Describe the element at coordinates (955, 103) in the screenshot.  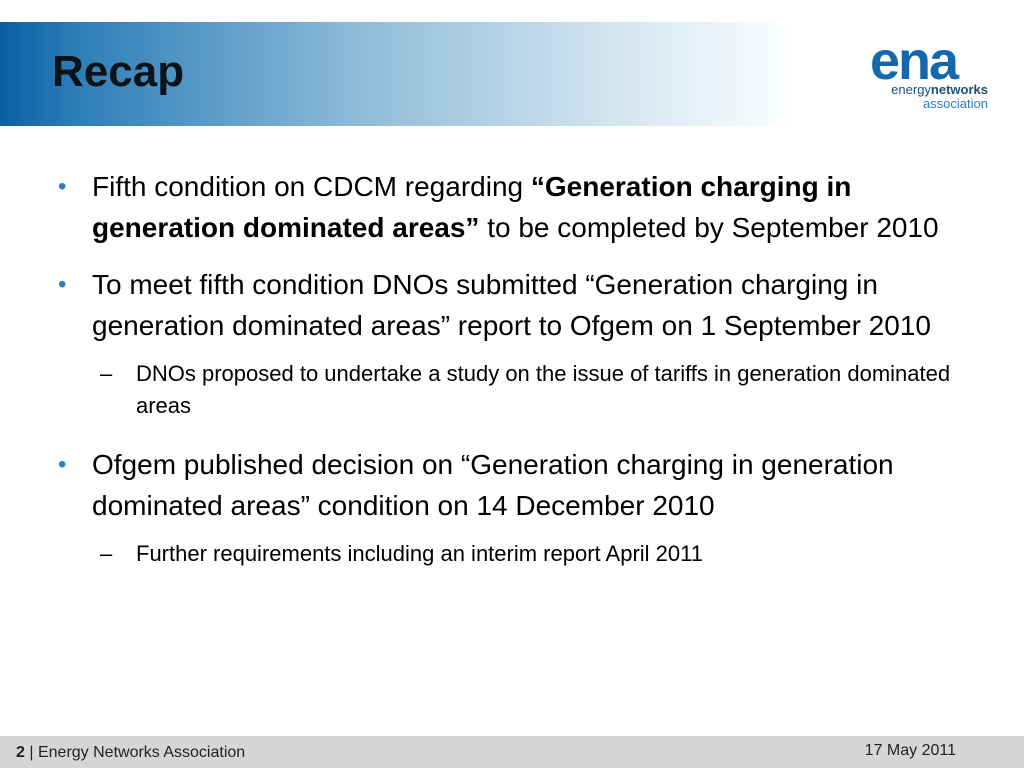
I see `logo-tagline-2: association` at that location.